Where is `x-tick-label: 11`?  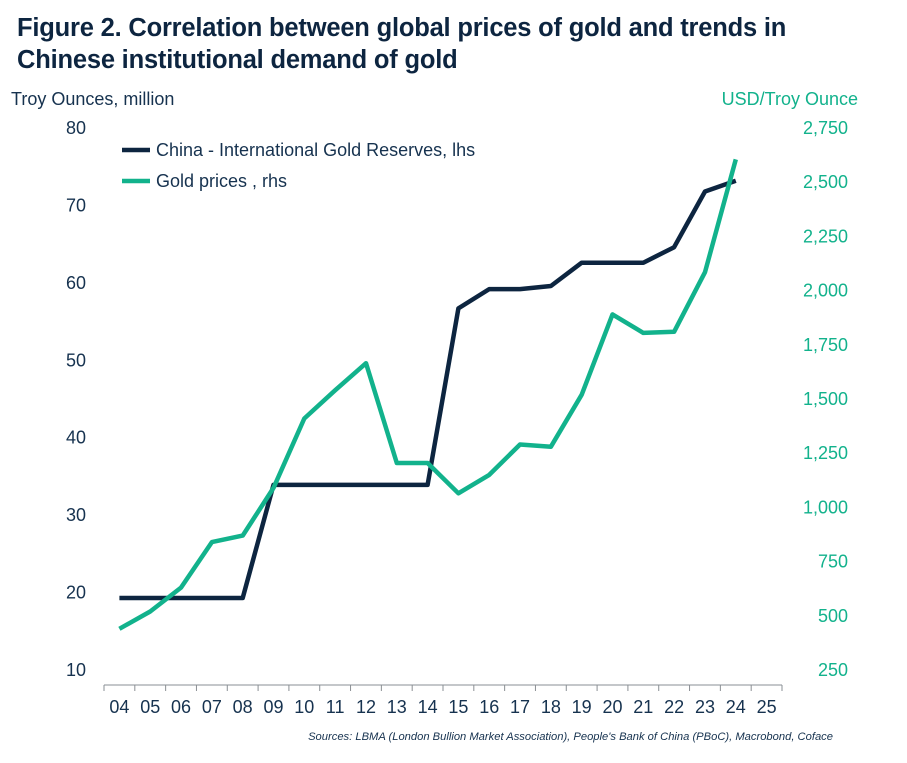
x-tick-label: 11 is located at coordinates (335, 707).